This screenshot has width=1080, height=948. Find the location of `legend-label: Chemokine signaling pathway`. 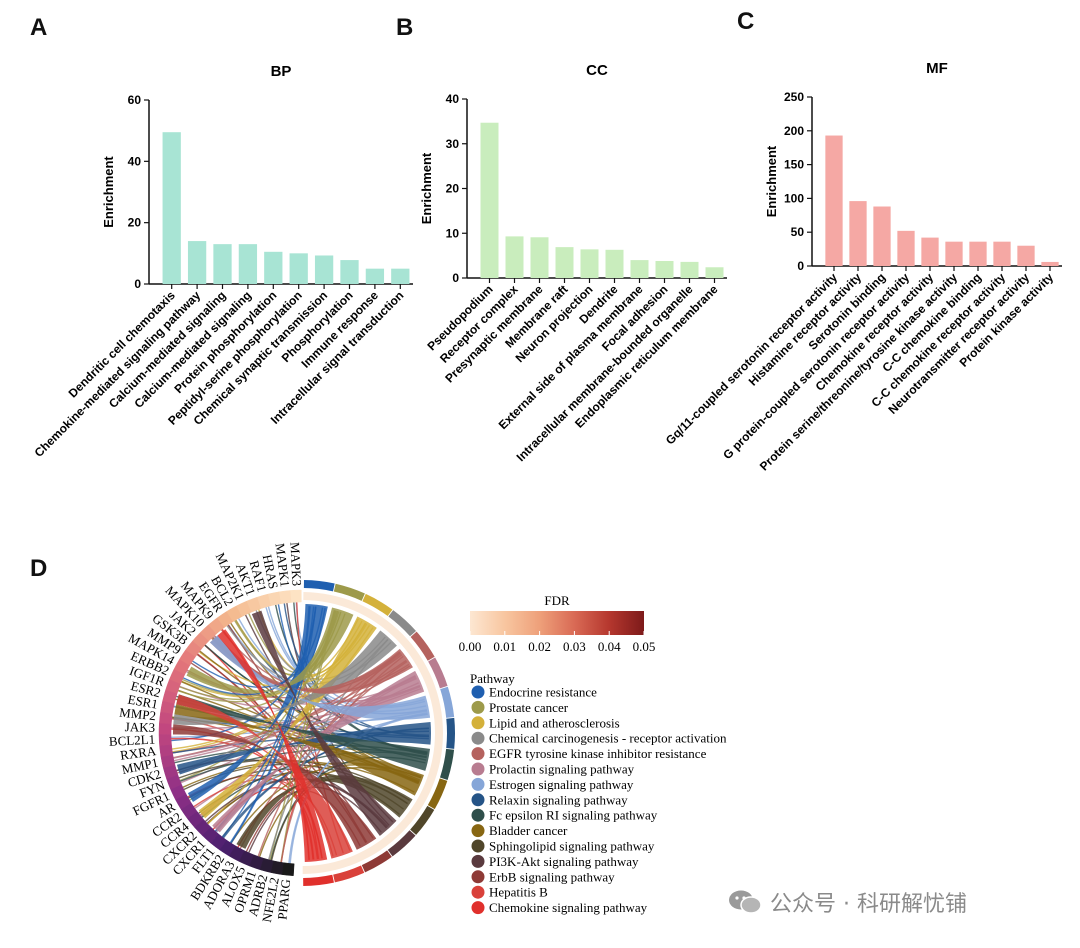

legend-label: Chemokine signaling pathway is located at coordinates (568, 907).